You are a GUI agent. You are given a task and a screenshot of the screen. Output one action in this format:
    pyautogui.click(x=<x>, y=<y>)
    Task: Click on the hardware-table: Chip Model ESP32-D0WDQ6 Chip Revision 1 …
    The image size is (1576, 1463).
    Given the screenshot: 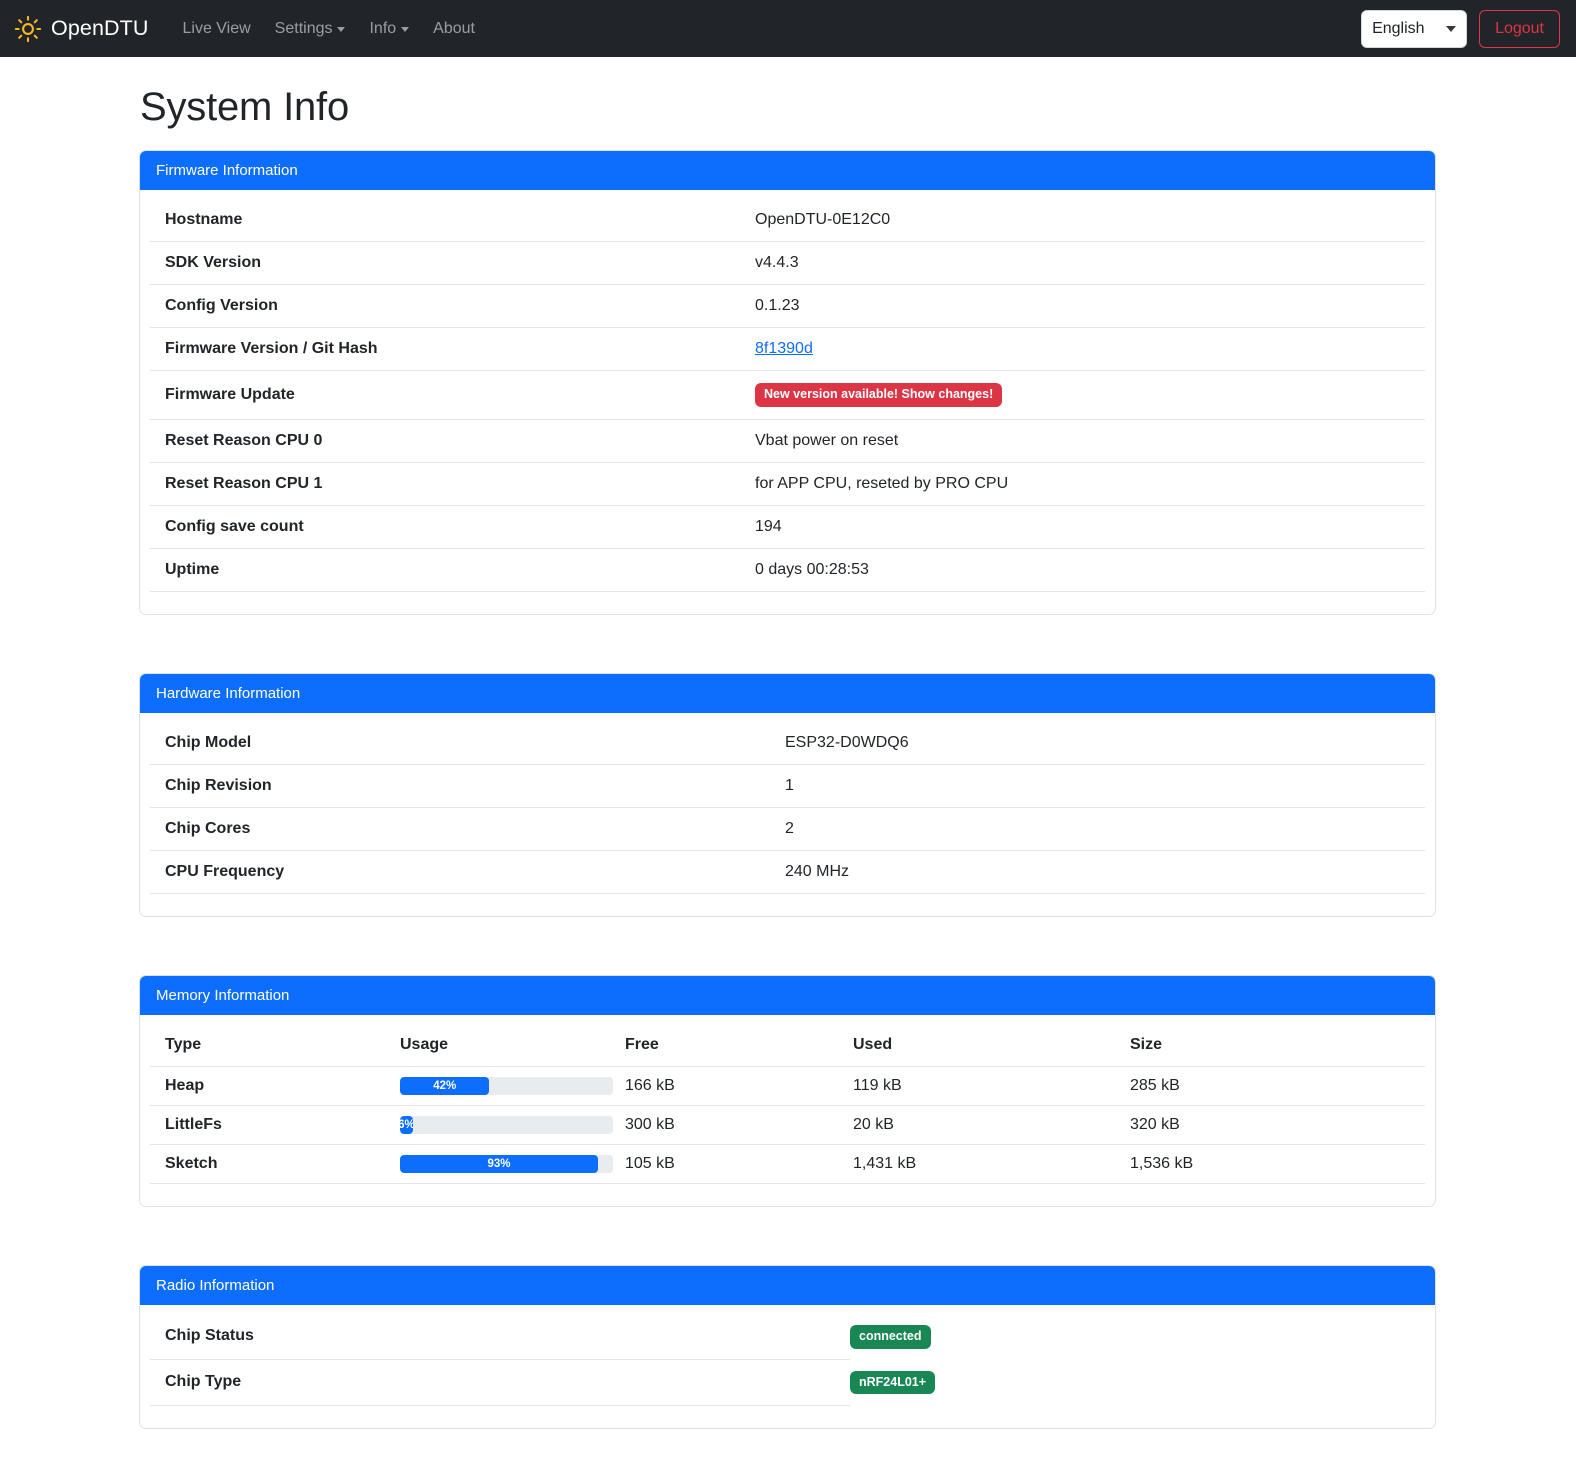 What is the action you would take?
    pyautogui.click(x=787, y=807)
    